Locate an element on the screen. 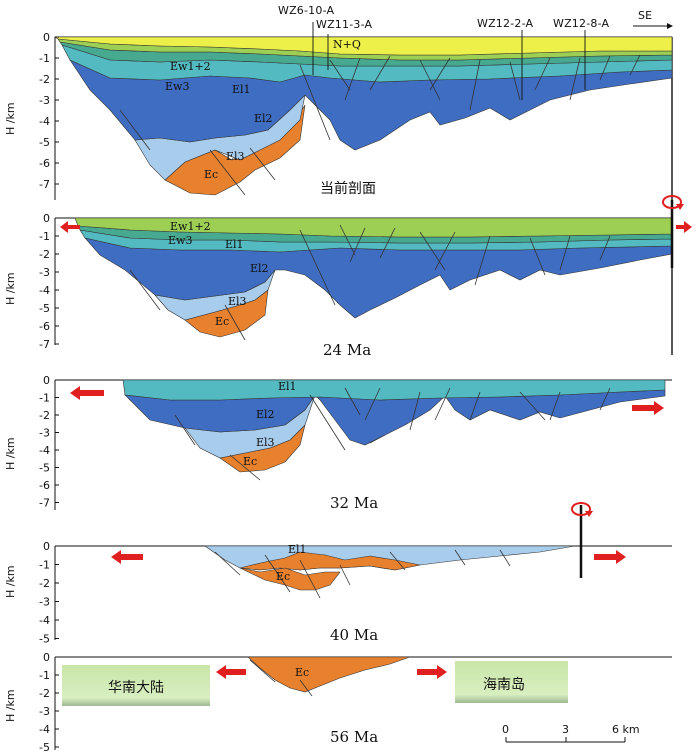  layer-el1 is located at coordinates (394, 390).